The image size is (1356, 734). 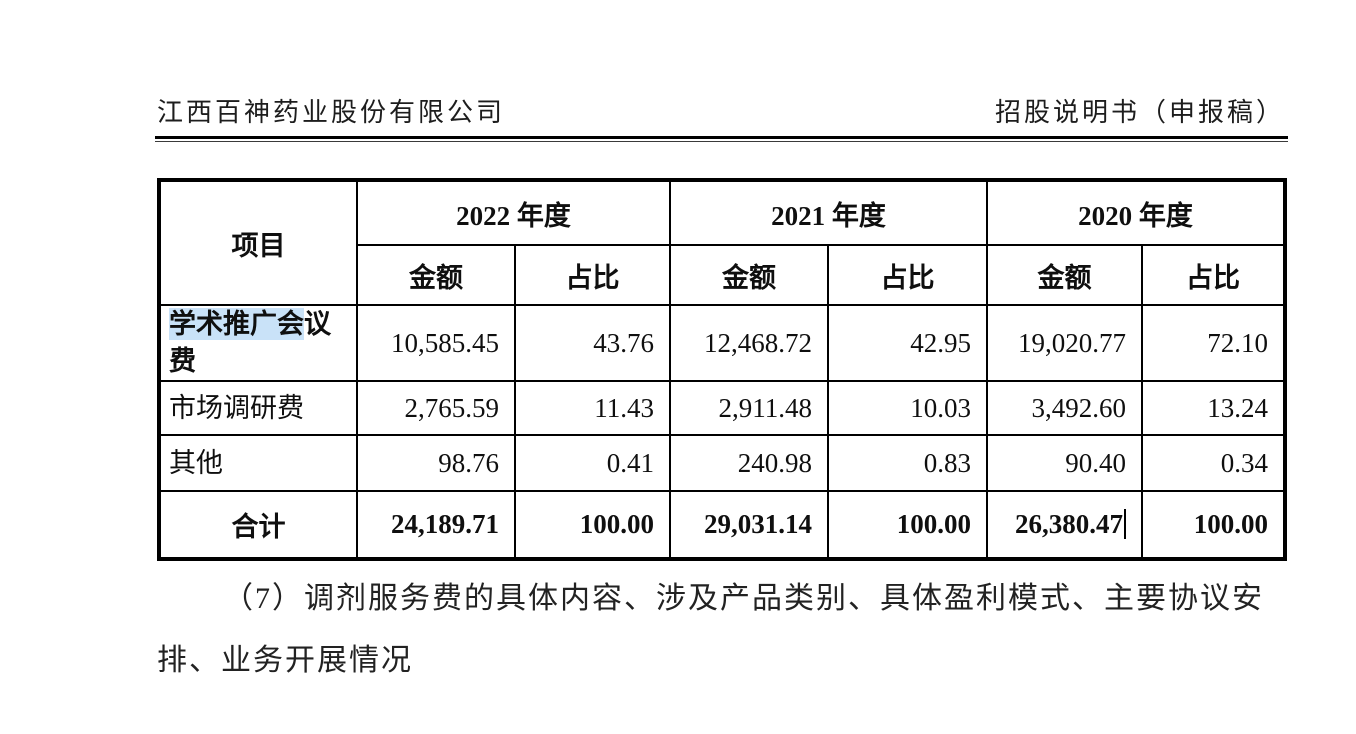 What do you see at coordinates (592, 343) in the screenshot?
I see `cell-ratio-2022: 43.76` at bounding box center [592, 343].